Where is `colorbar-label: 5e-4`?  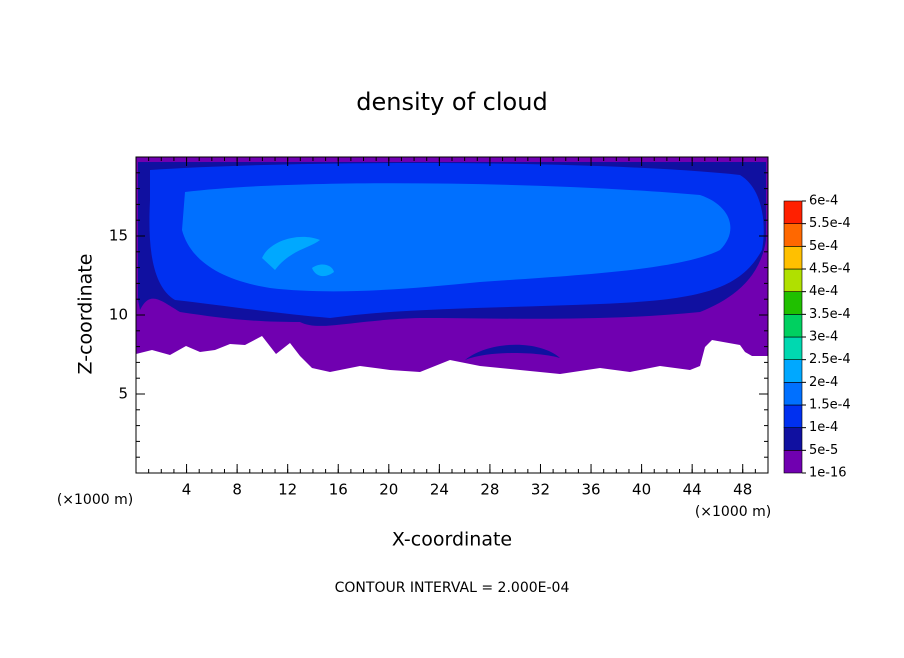 colorbar-label: 5e-4 is located at coordinates (823, 246).